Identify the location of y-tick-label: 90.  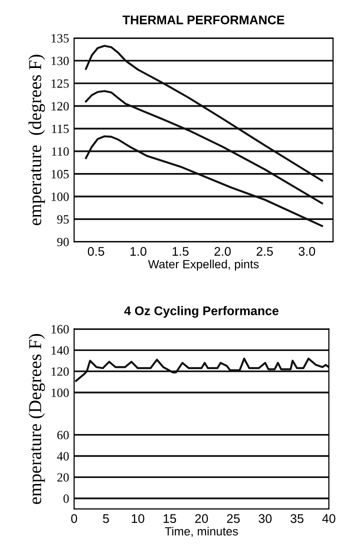
(63, 242).